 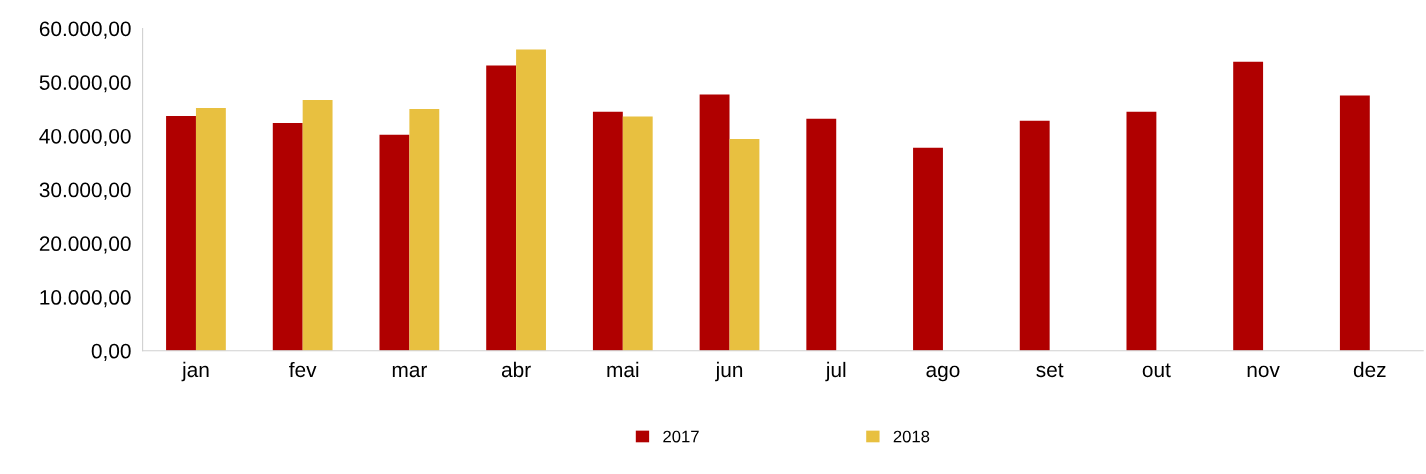 What do you see at coordinates (85, 245) in the screenshot?
I see `y-tick-label: 20.000,00` at bounding box center [85, 245].